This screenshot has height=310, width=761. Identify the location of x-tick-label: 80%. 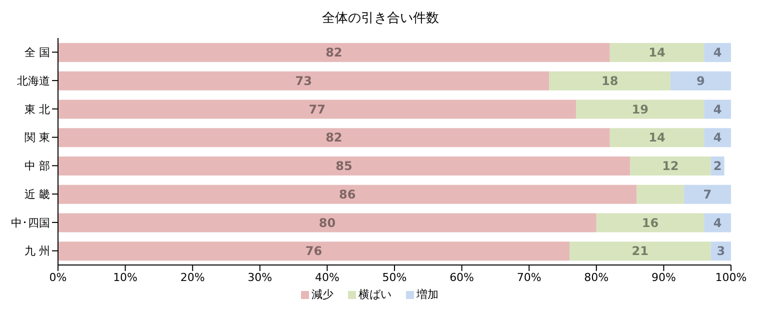
(596, 277).